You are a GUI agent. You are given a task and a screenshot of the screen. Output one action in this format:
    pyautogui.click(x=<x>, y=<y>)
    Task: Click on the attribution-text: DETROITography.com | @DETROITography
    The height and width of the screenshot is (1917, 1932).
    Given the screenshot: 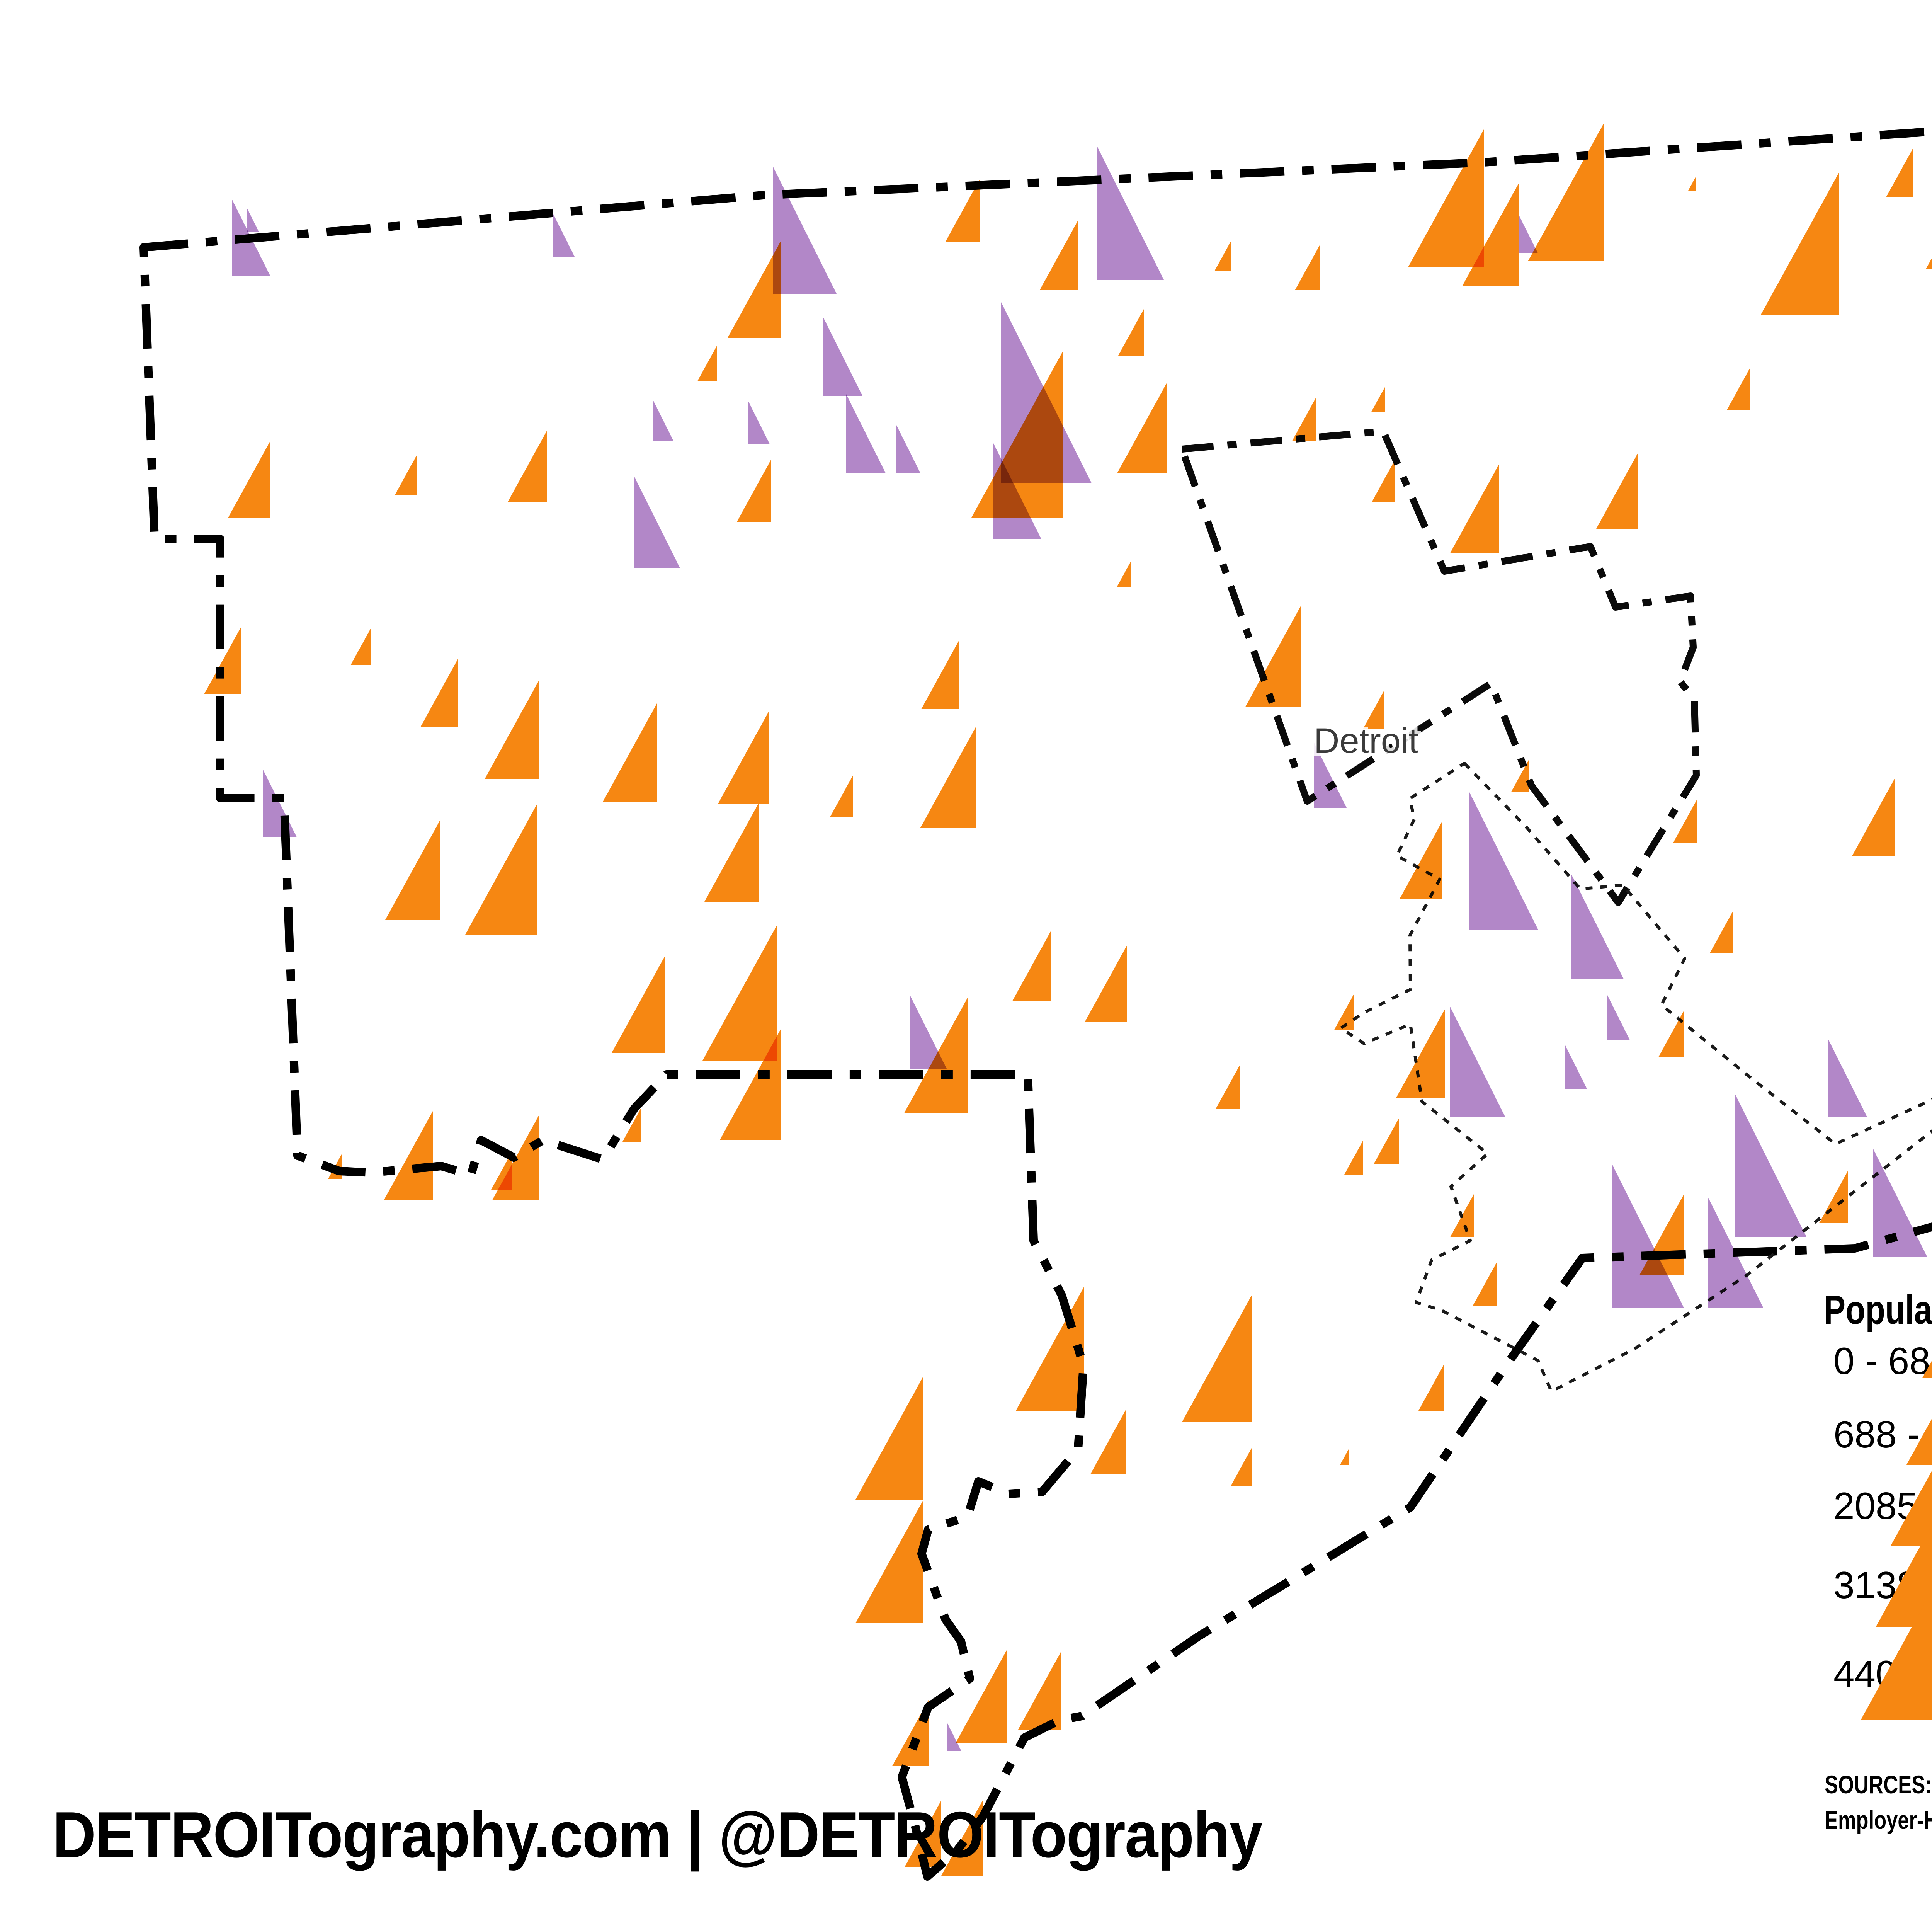 What is the action you would take?
    pyautogui.click(x=657, y=1835)
    